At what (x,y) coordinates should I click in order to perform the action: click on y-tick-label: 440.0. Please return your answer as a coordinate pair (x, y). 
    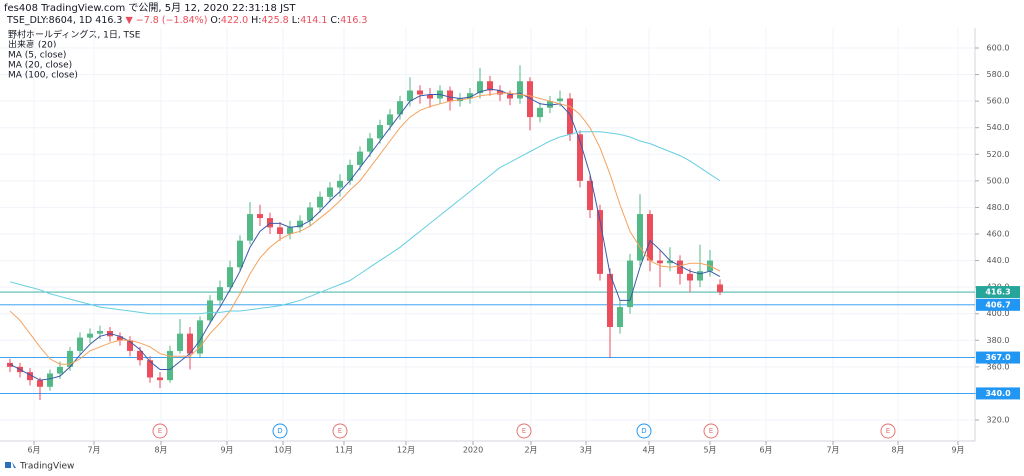
    Looking at the image, I should click on (998, 260).